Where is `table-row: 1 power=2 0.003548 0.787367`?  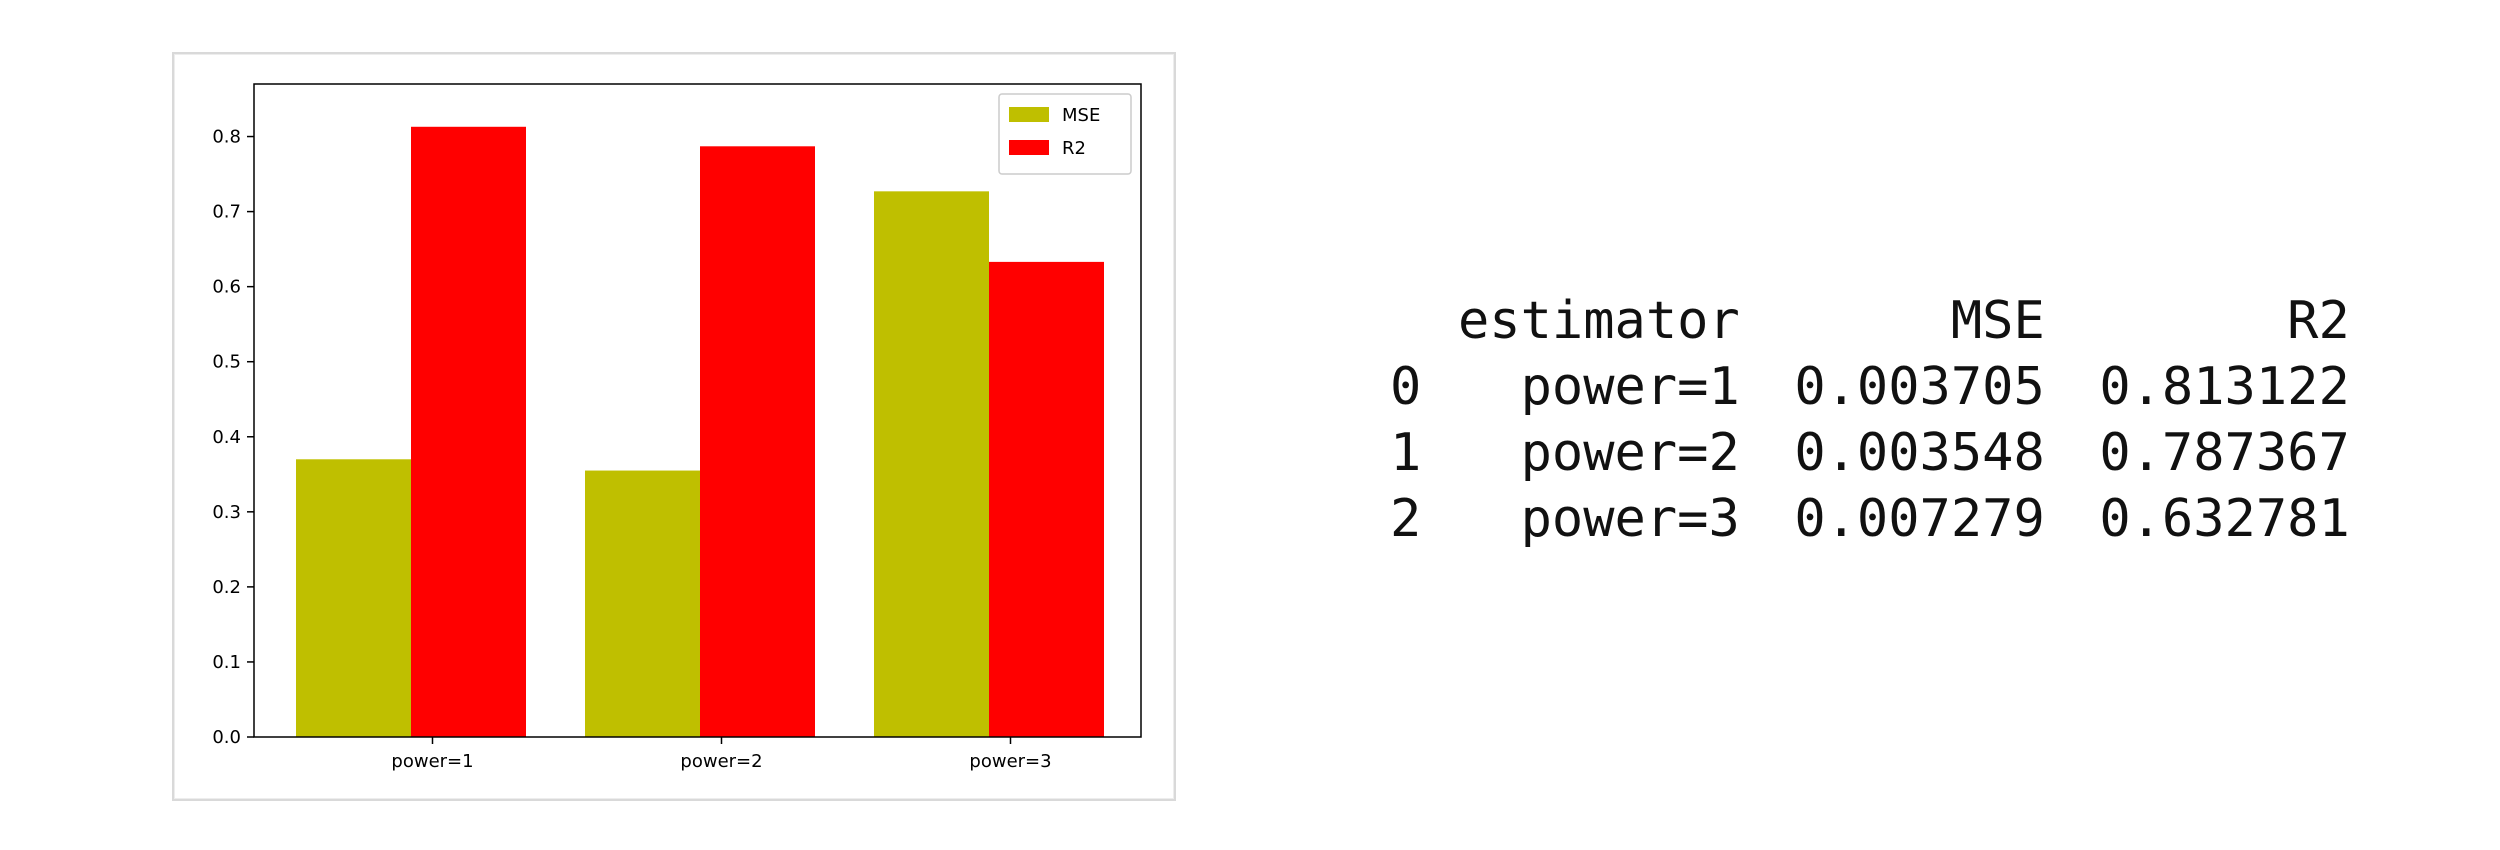
table-row: 1 power=2 0.003548 0.787367 is located at coordinates (1870, 453).